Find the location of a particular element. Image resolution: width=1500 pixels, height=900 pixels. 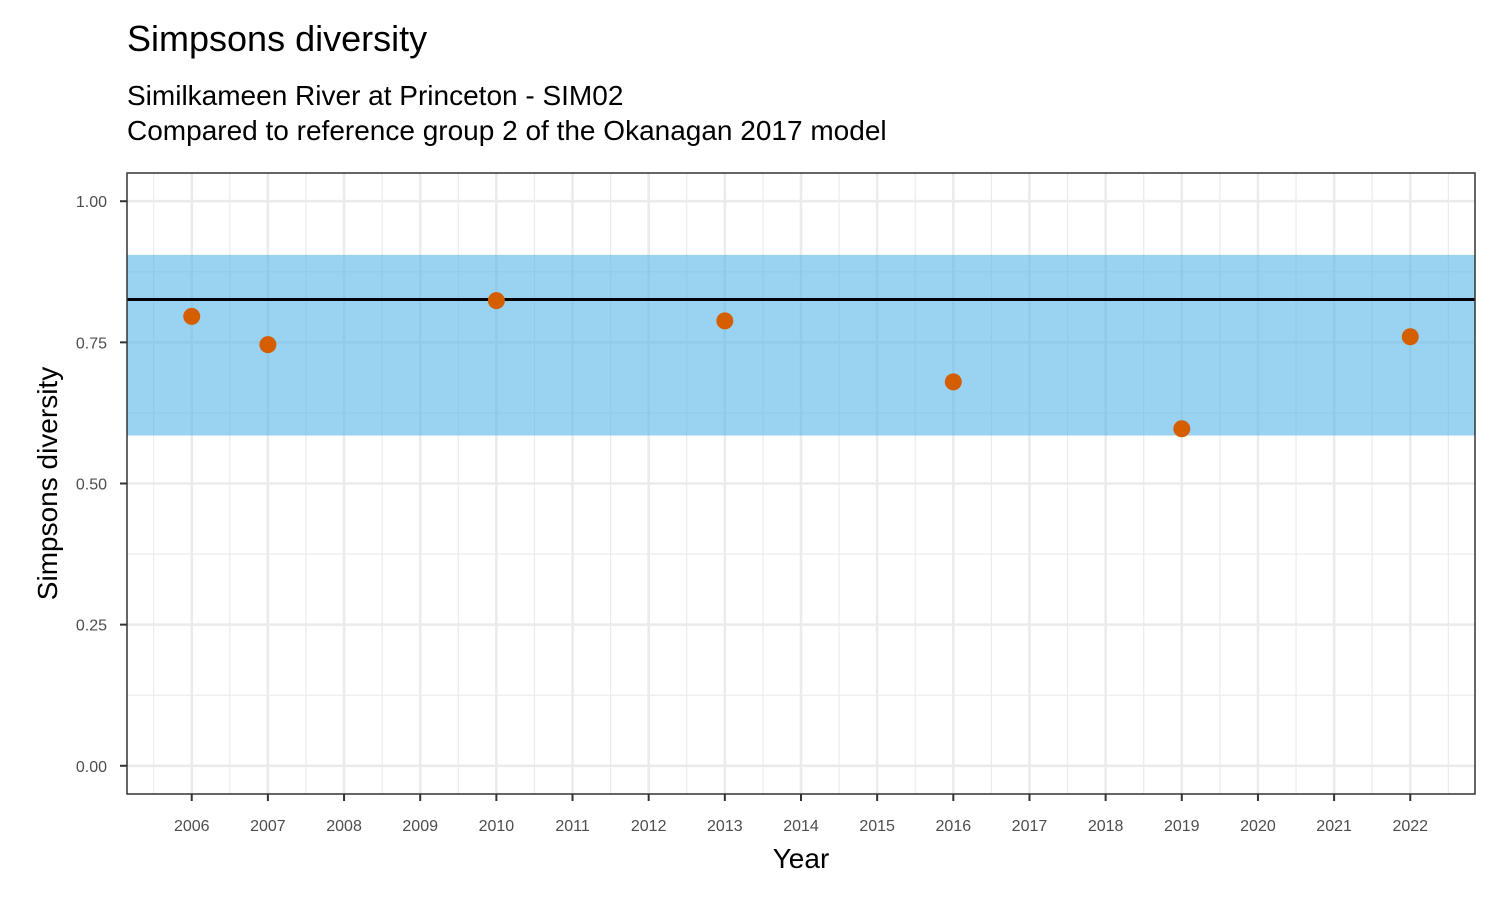

x-tick-label: 2018 is located at coordinates (1106, 826).